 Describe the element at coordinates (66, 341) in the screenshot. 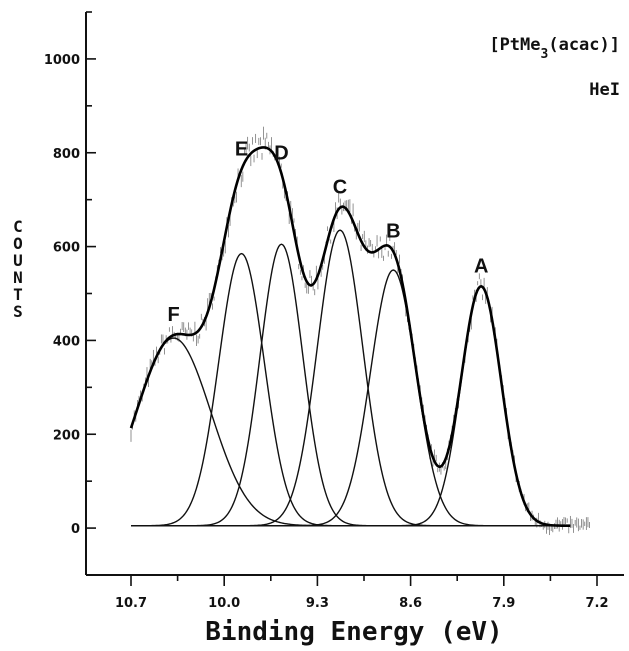

I see `y-tick-label: 400` at that location.